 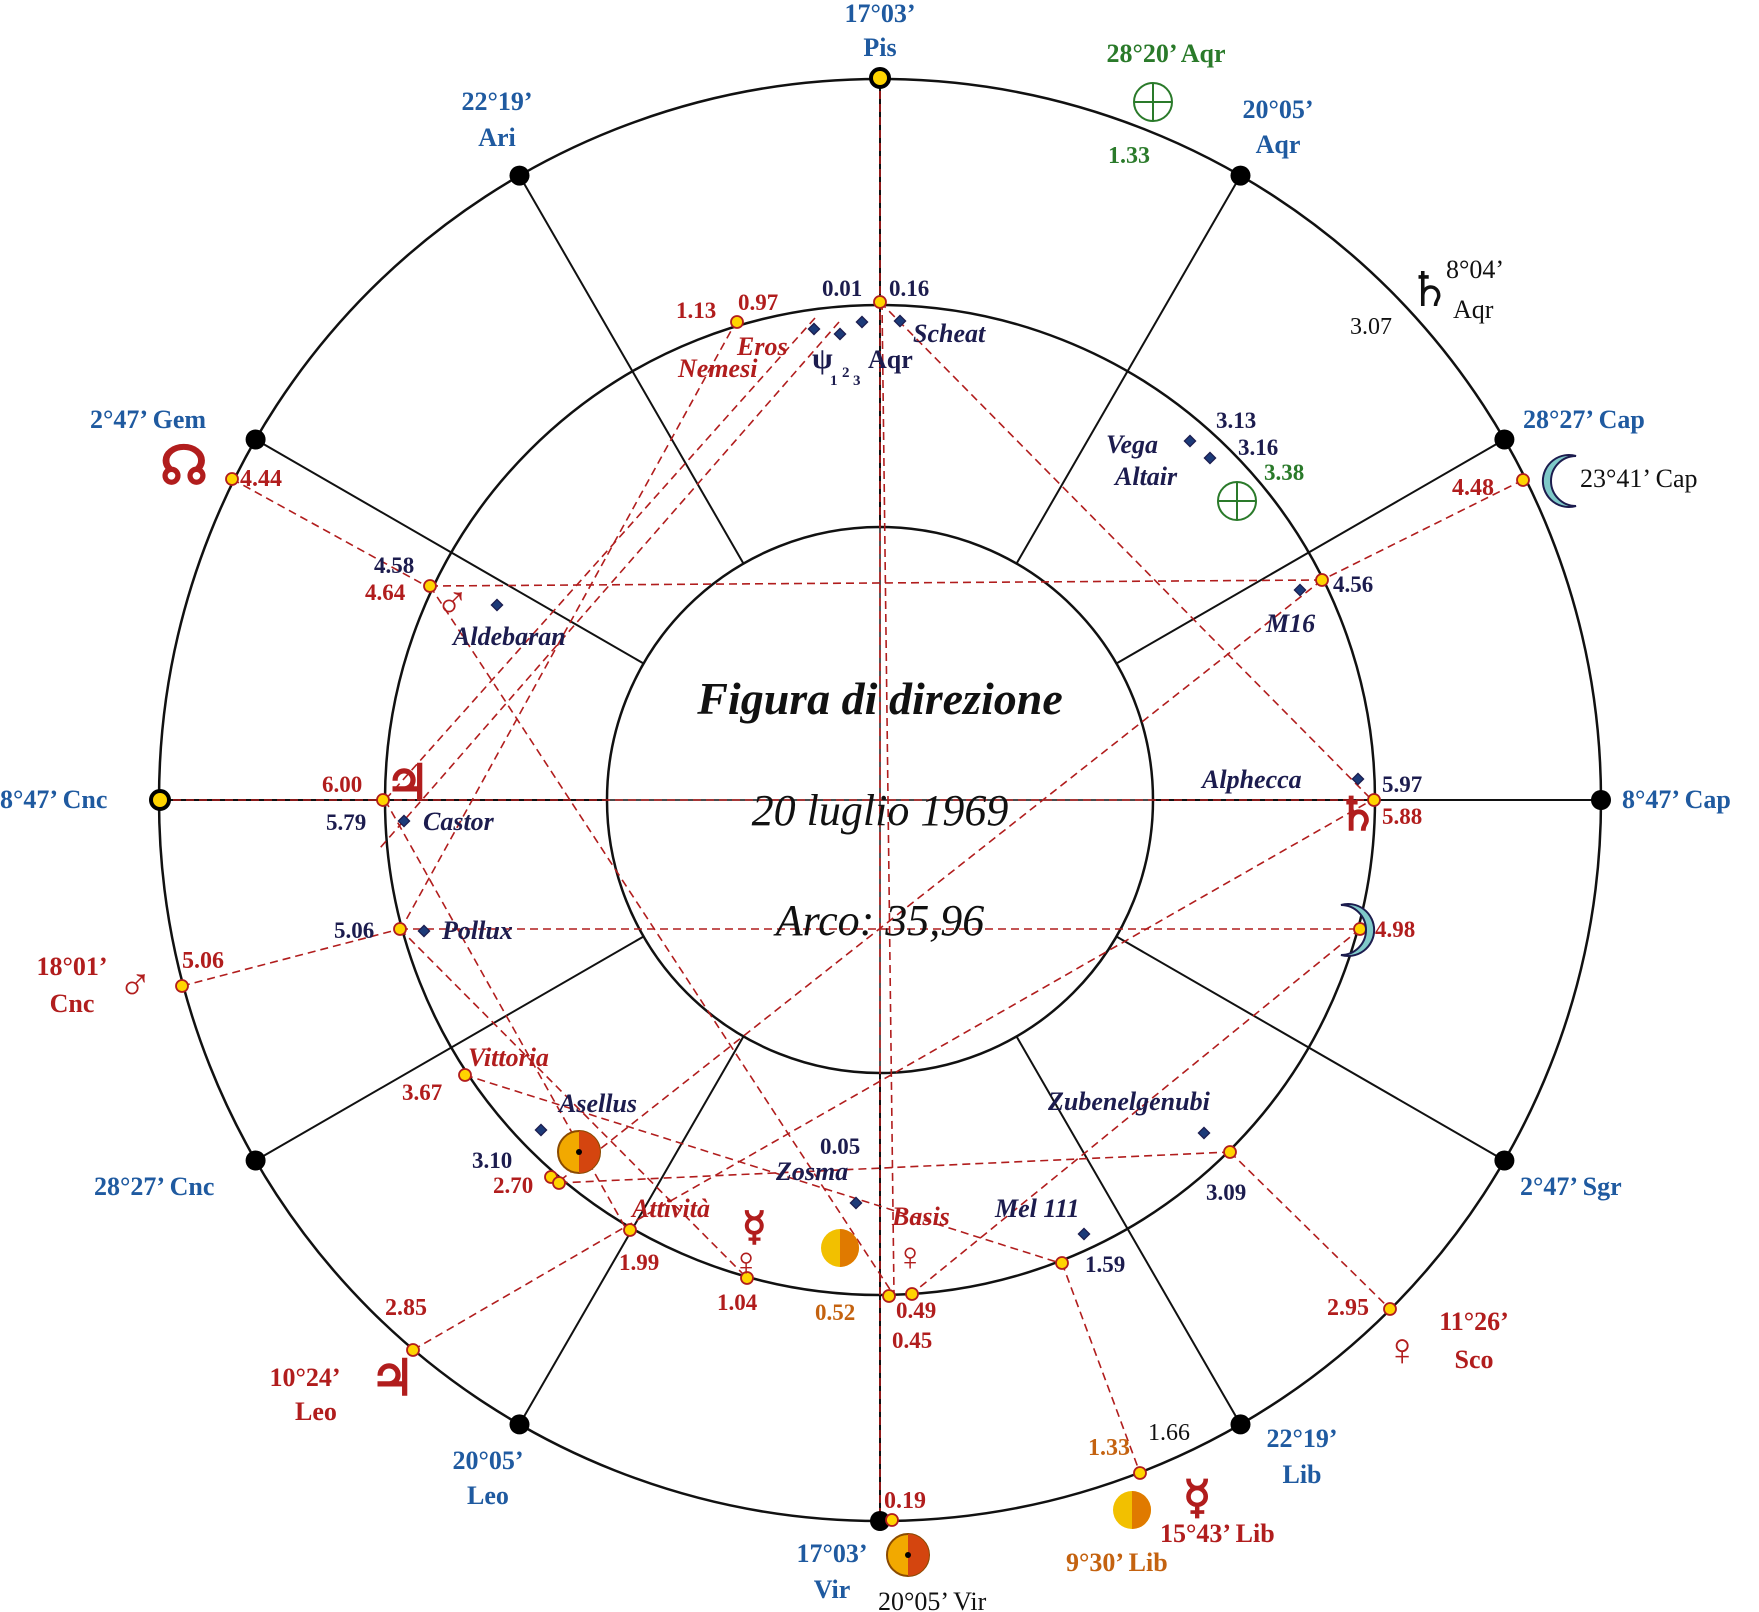 I want to click on arc-top-1: 0.97, so click(x=758, y=302).